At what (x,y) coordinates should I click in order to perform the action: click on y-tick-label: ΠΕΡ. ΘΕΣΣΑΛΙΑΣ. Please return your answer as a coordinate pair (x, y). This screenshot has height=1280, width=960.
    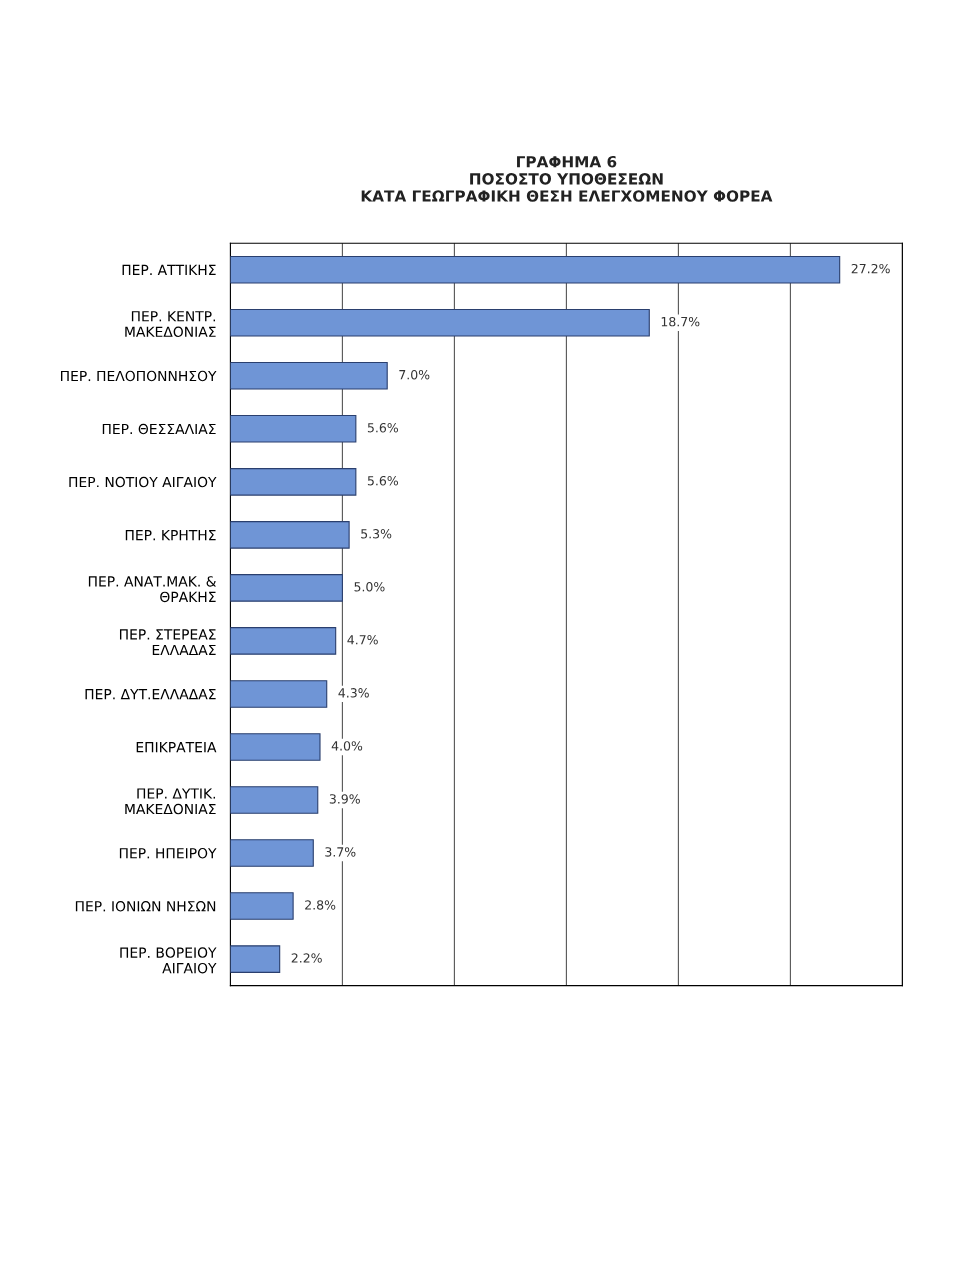
    Looking at the image, I should click on (159, 429).